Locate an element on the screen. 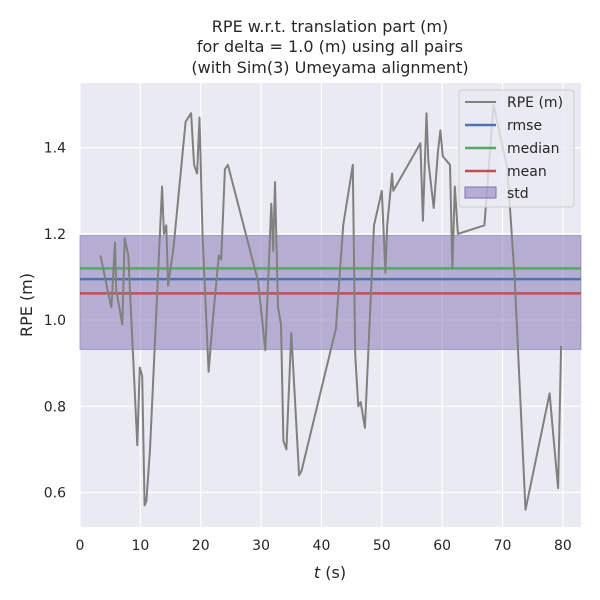 This screenshot has height=600, width=600. stat-lines is located at coordinates (330, 281).